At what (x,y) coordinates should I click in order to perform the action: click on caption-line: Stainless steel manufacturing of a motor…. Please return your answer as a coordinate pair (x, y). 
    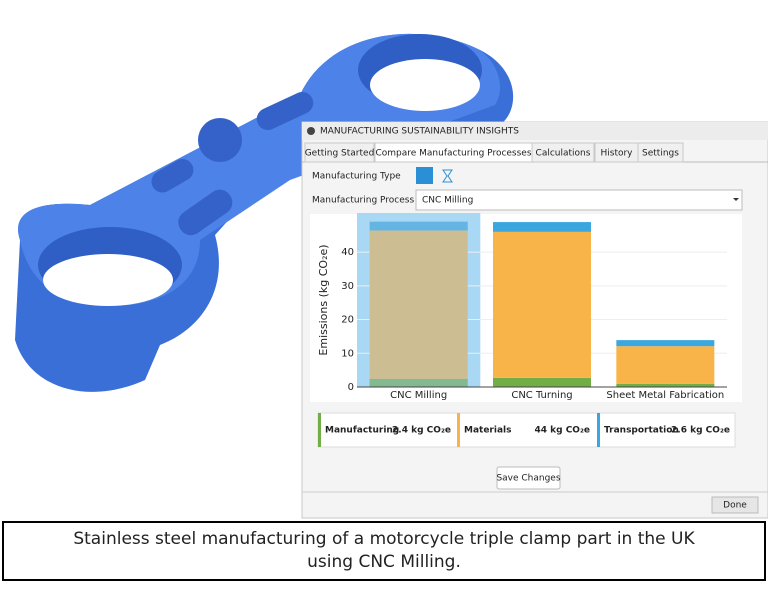
    Looking at the image, I should click on (384, 539).